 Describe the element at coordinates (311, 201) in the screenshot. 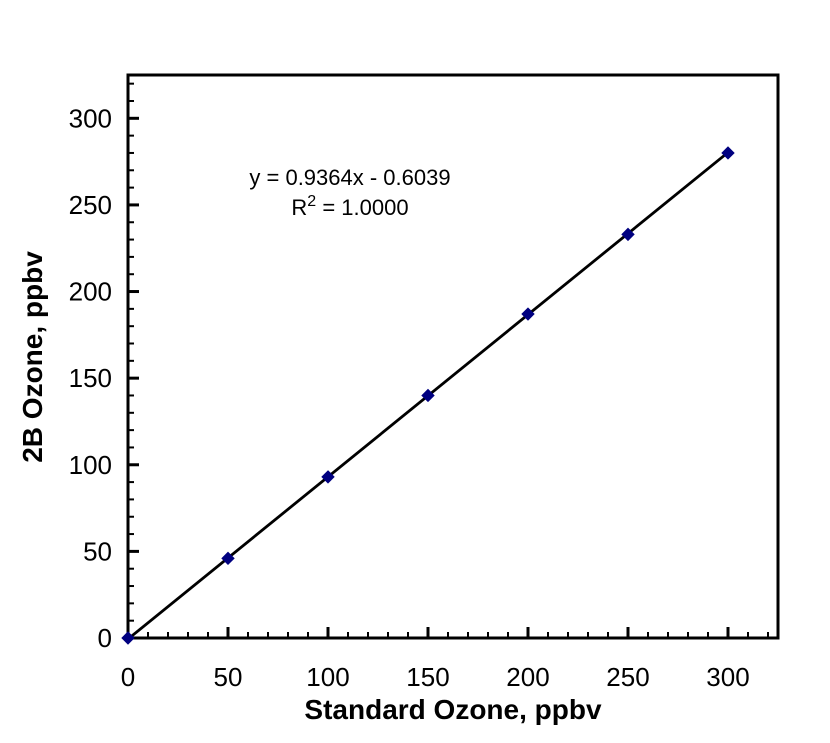

I see `r-squared-superscript: 2` at that location.